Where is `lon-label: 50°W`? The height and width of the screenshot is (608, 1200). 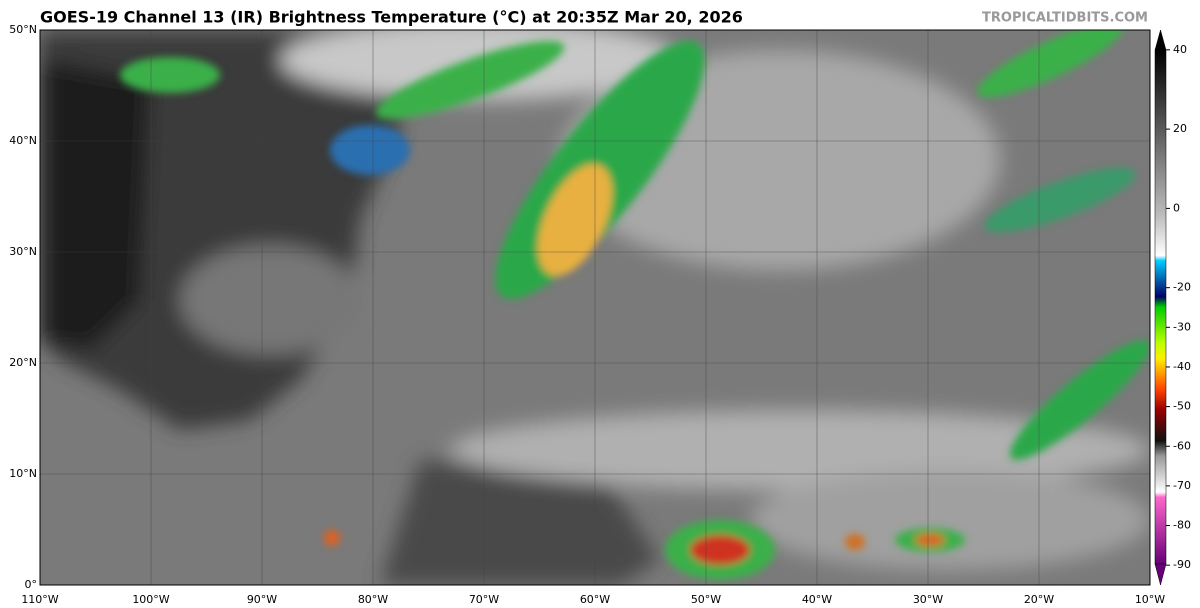
lon-label: 50°W is located at coordinates (706, 599).